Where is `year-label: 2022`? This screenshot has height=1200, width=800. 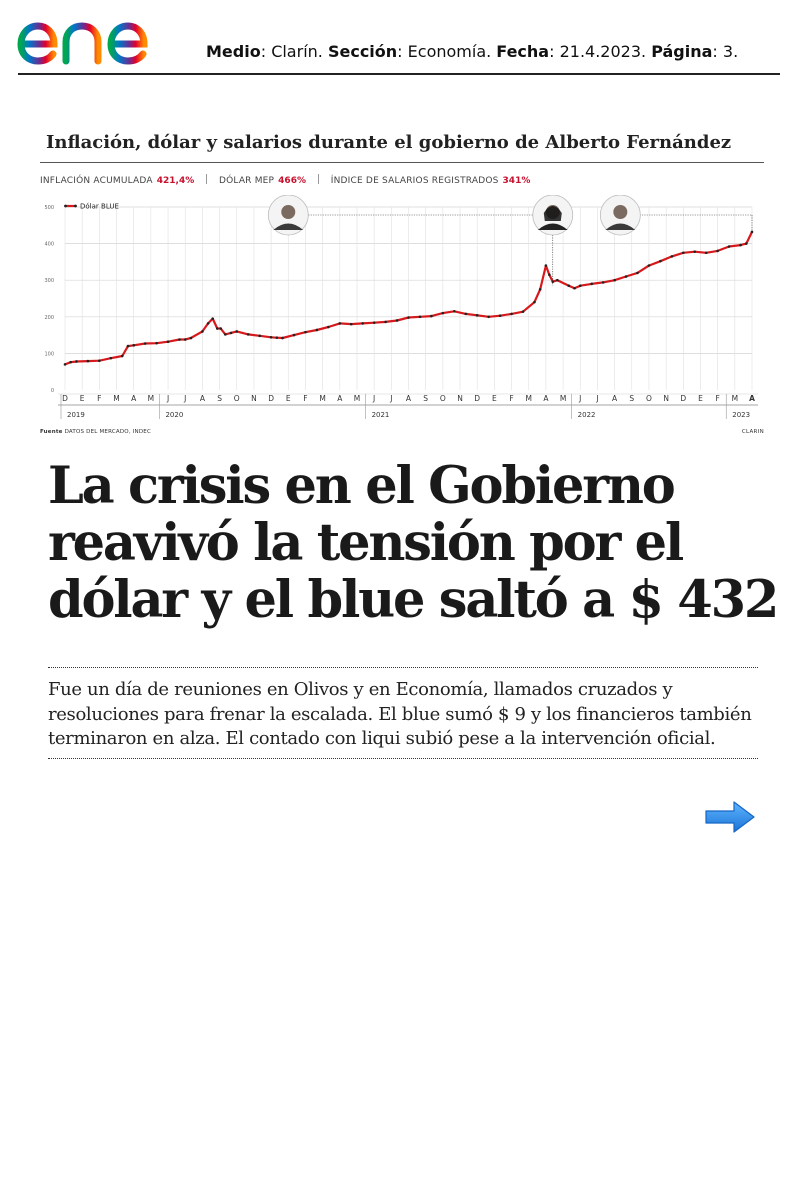 year-label: 2022 is located at coordinates (587, 415).